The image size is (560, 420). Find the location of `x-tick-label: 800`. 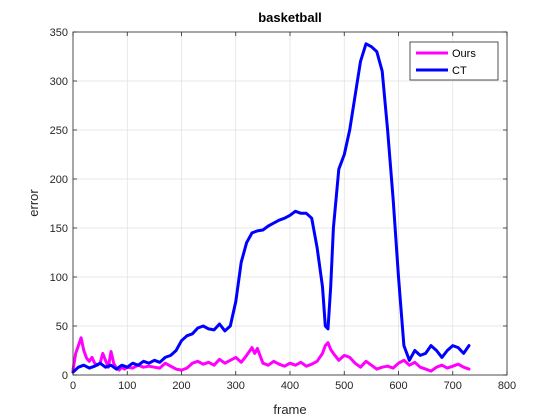

x-tick-label: 800 is located at coordinates (507, 386).